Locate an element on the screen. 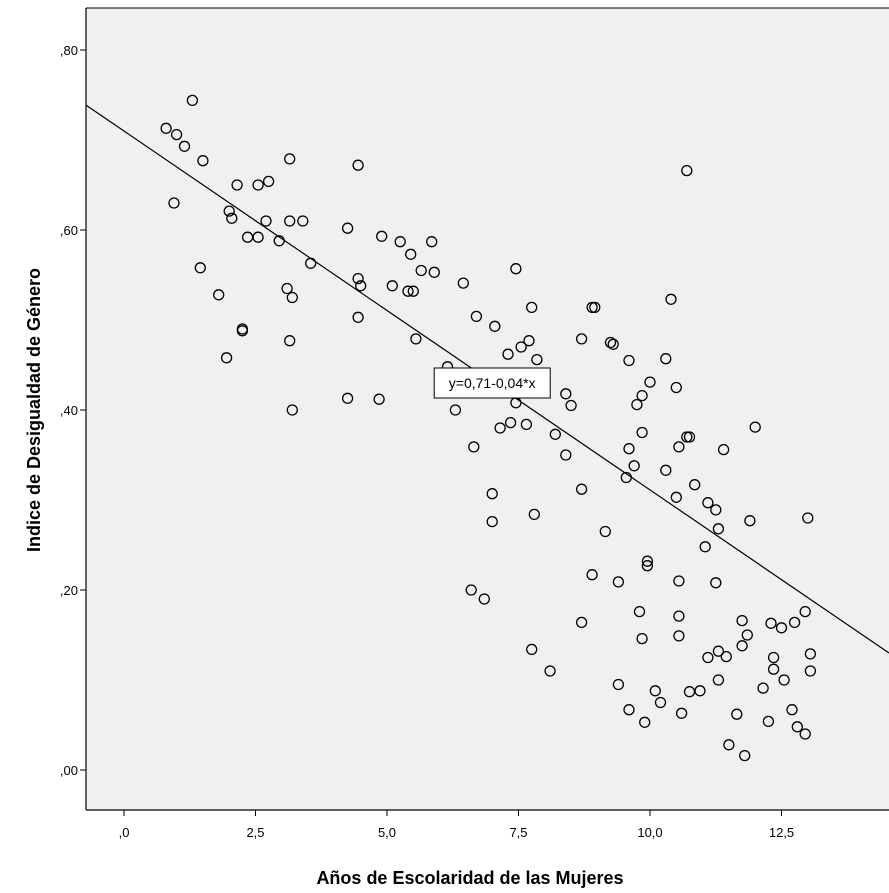 The image size is (889, 893). x-tick-label: 12,5 is located at coordinates (781, 832).